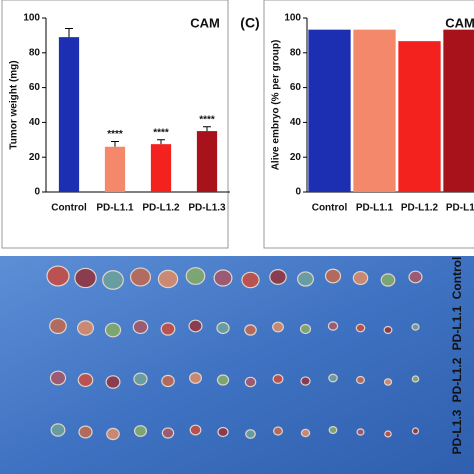  Describe the element at coordinates (457, 379) in the screenshot. I see `row-label: PD-L1.2` at that location.